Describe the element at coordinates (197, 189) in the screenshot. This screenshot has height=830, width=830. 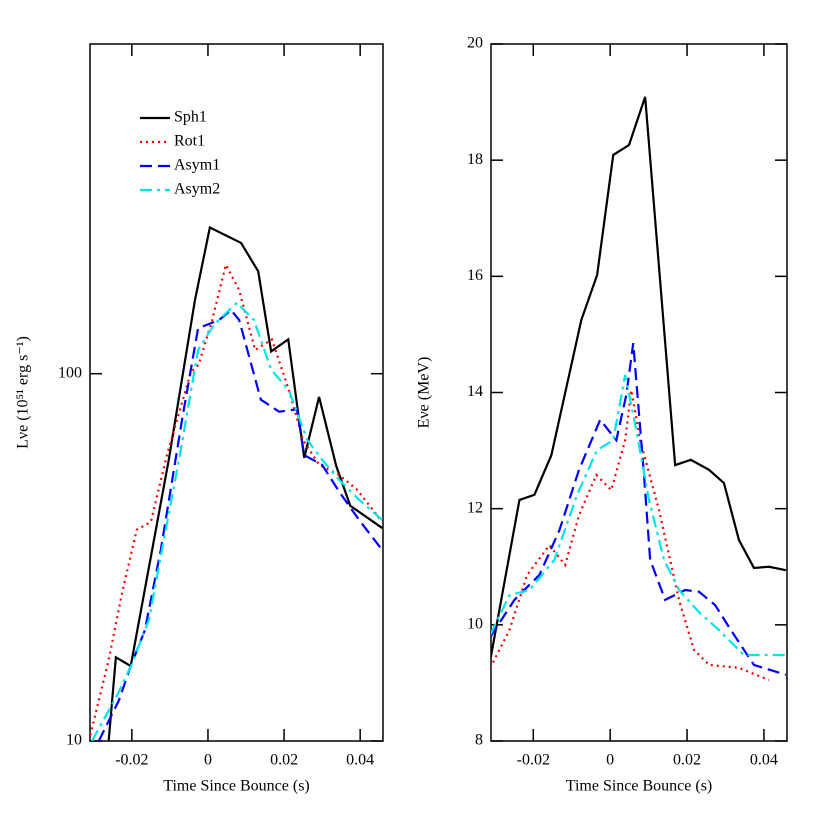
I see `legend-label: Asym2` at that location.